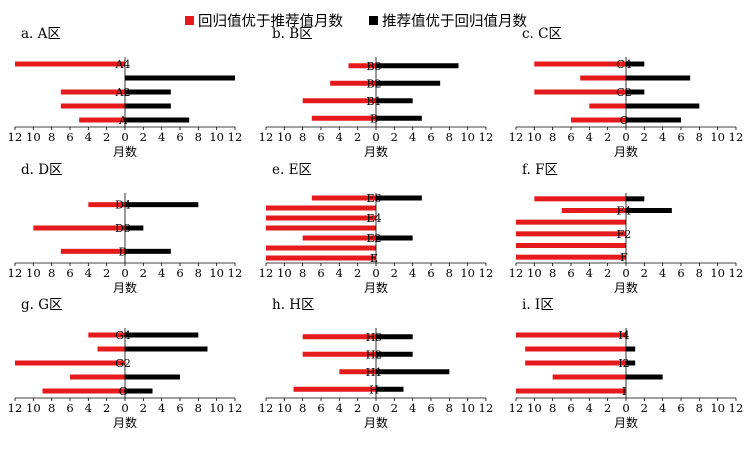 The height and width of the screenshot is (452, 755). What do you see at coordinates (123, 228) in the screenshot?
I see `row-label: D3` at bounding box center [123, 228].